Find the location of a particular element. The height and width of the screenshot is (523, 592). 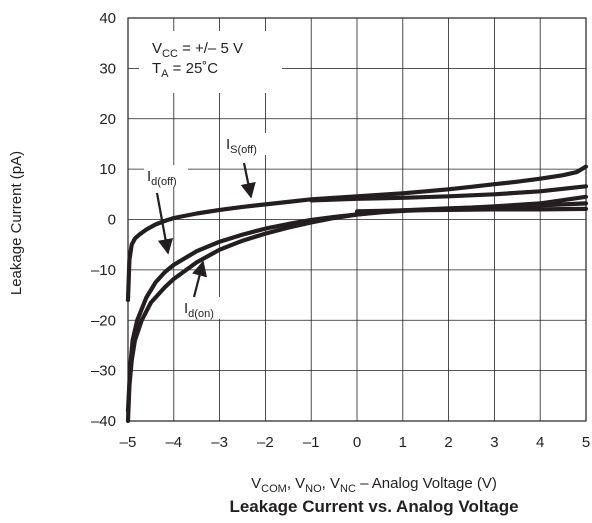

y-tick-labels: –40 –30 –20 –10 0 10 20 30 40 is located at coordinates (103, 220).